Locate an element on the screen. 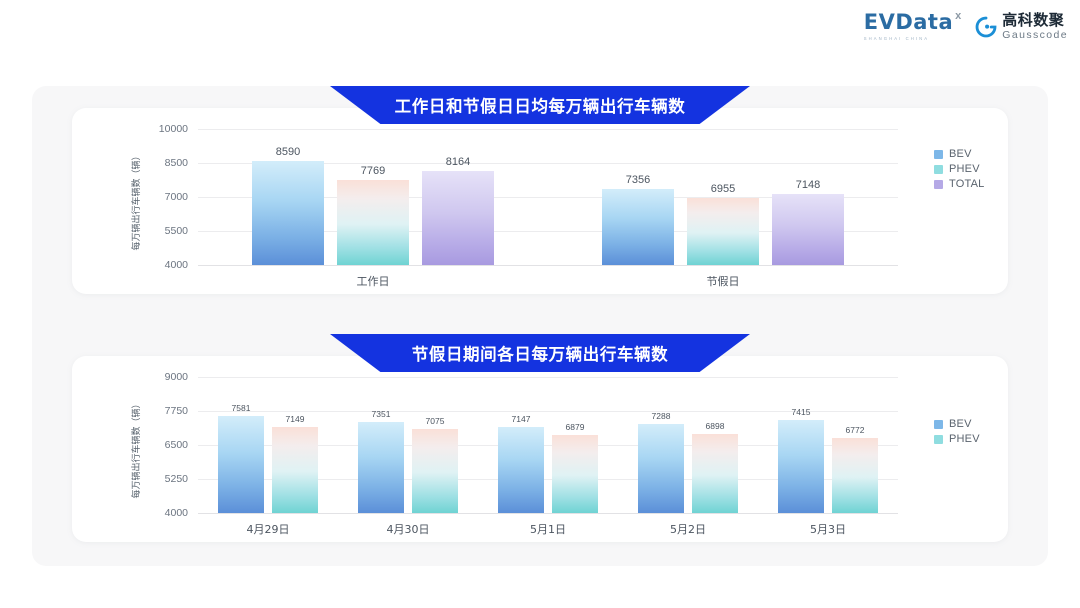 This screenshot has height=608, width=1080. chart-1-title-ribbon: 工作日和节假日日均每万辆出行车辆数 is located at coordinates (540, 105).